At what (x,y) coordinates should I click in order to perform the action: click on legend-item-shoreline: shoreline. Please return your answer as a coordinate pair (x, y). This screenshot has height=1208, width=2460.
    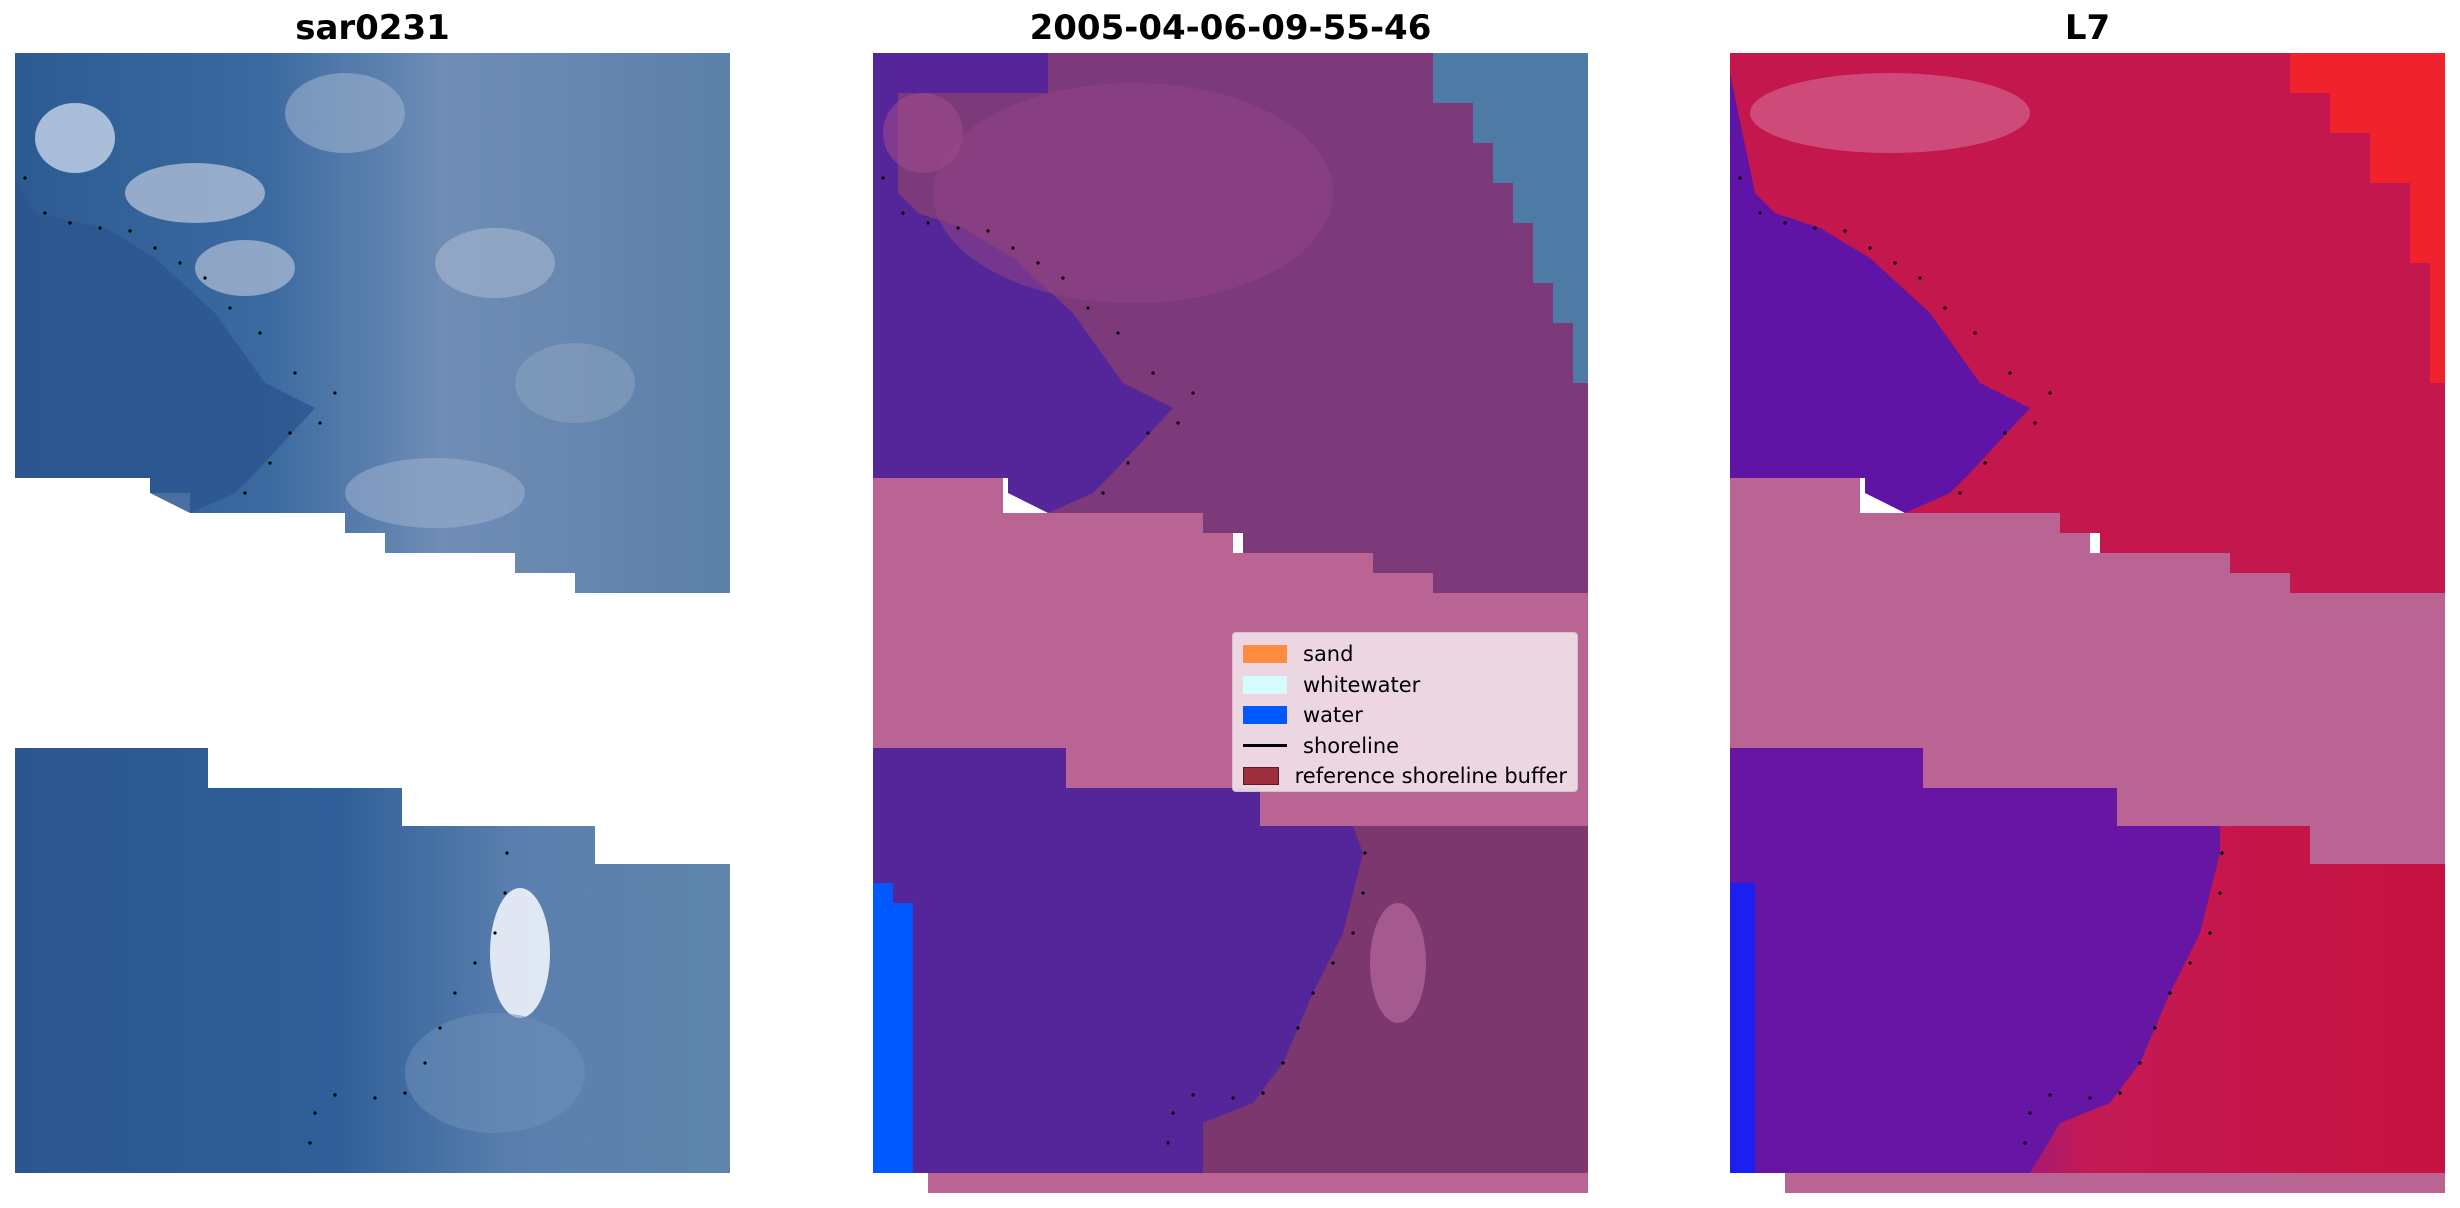
    Looking at the image, I should click on (1405, 746).